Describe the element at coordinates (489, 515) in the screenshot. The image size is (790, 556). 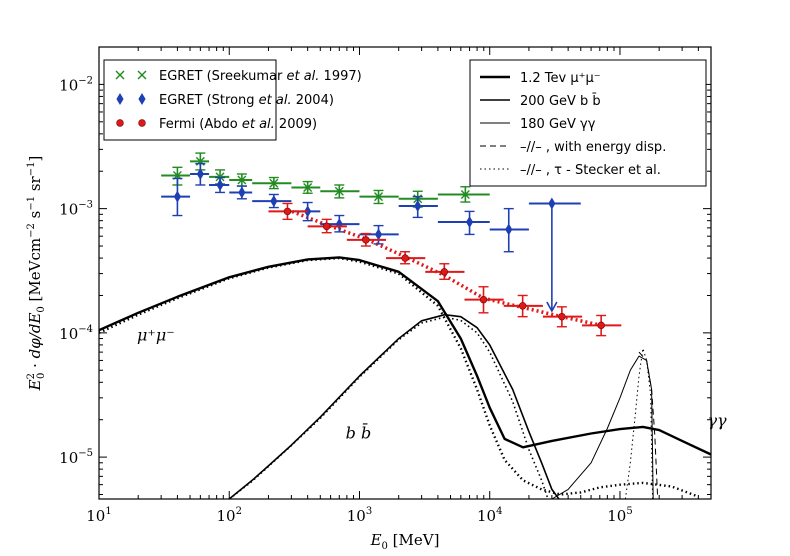
I see `x-tick-label: 10⁴` at that location.